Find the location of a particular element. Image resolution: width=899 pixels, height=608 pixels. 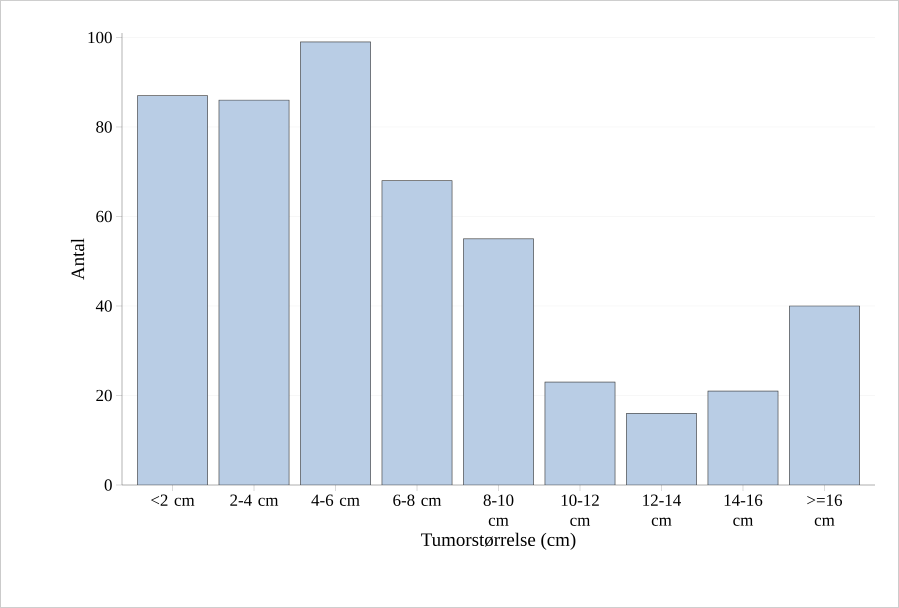

y-tick-label: 80 is located at coordinates (104, 127).